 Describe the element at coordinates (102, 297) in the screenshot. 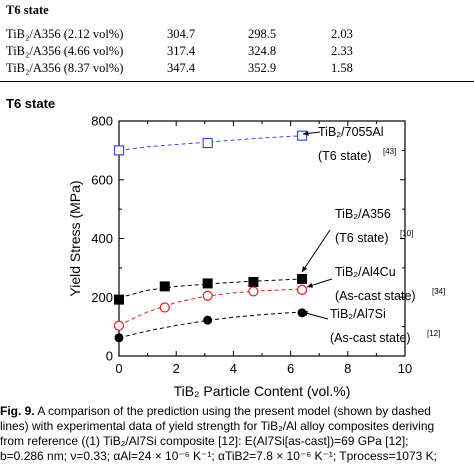

I see `y-tick-label: 200` at that location.